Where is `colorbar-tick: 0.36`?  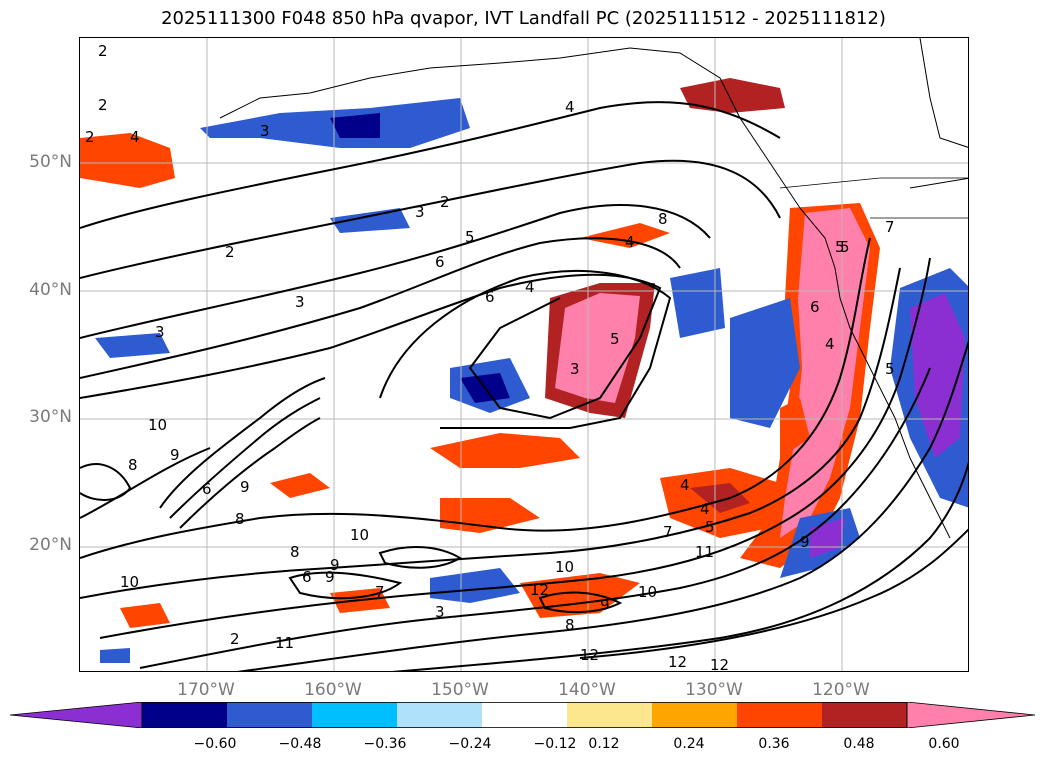
colorbar-tick: 0.36 is located at coordinates (774, 744).